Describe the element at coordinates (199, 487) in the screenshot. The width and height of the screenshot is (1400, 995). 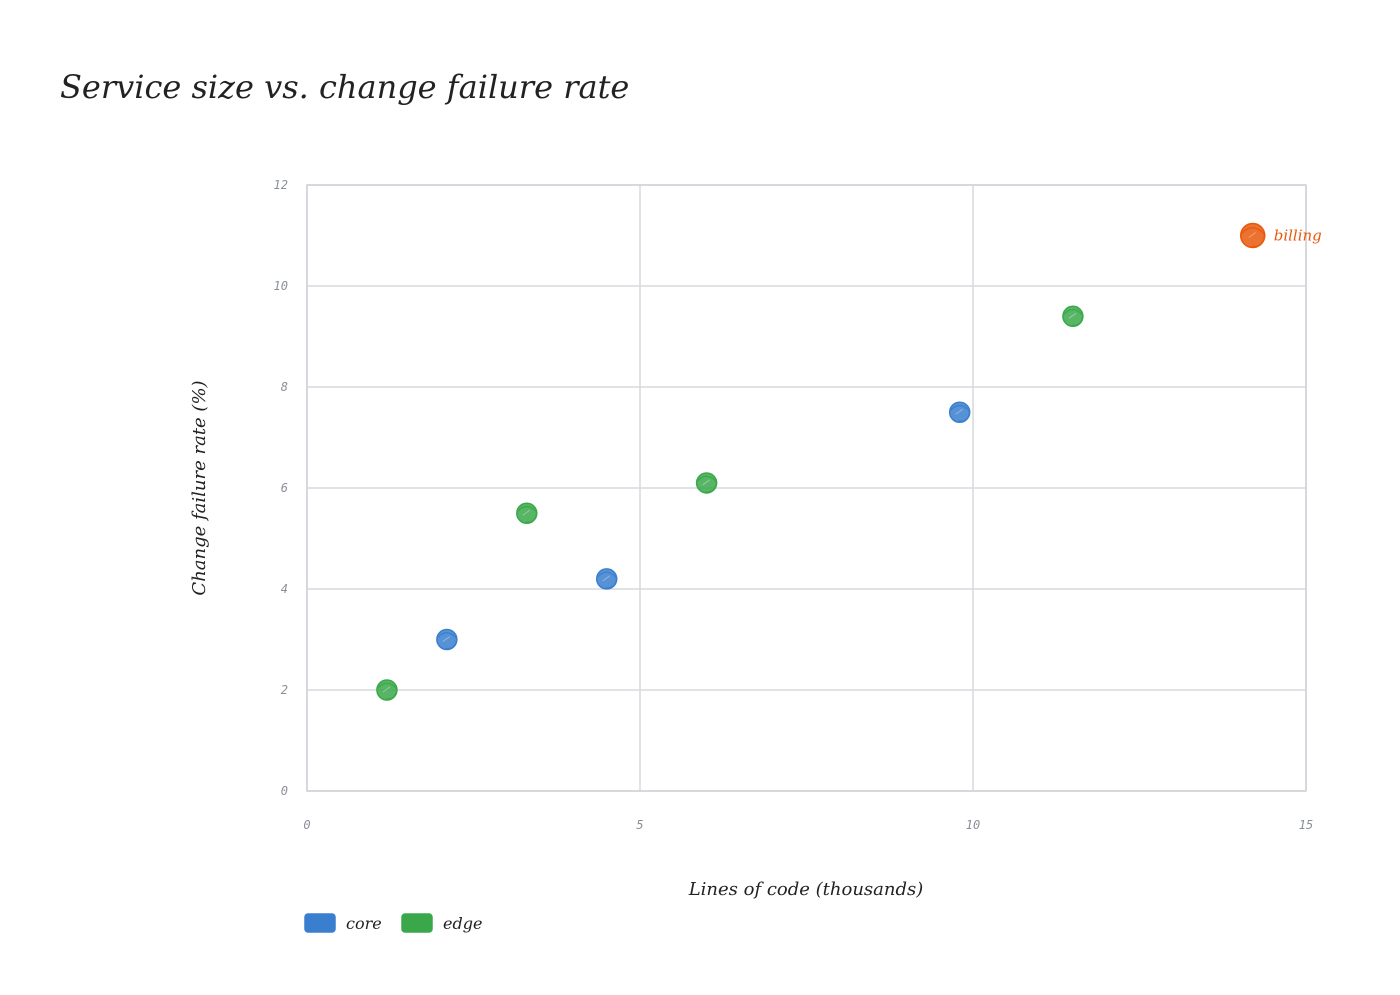
I see `y-axis-label: Change failure rate (%)` at that location.